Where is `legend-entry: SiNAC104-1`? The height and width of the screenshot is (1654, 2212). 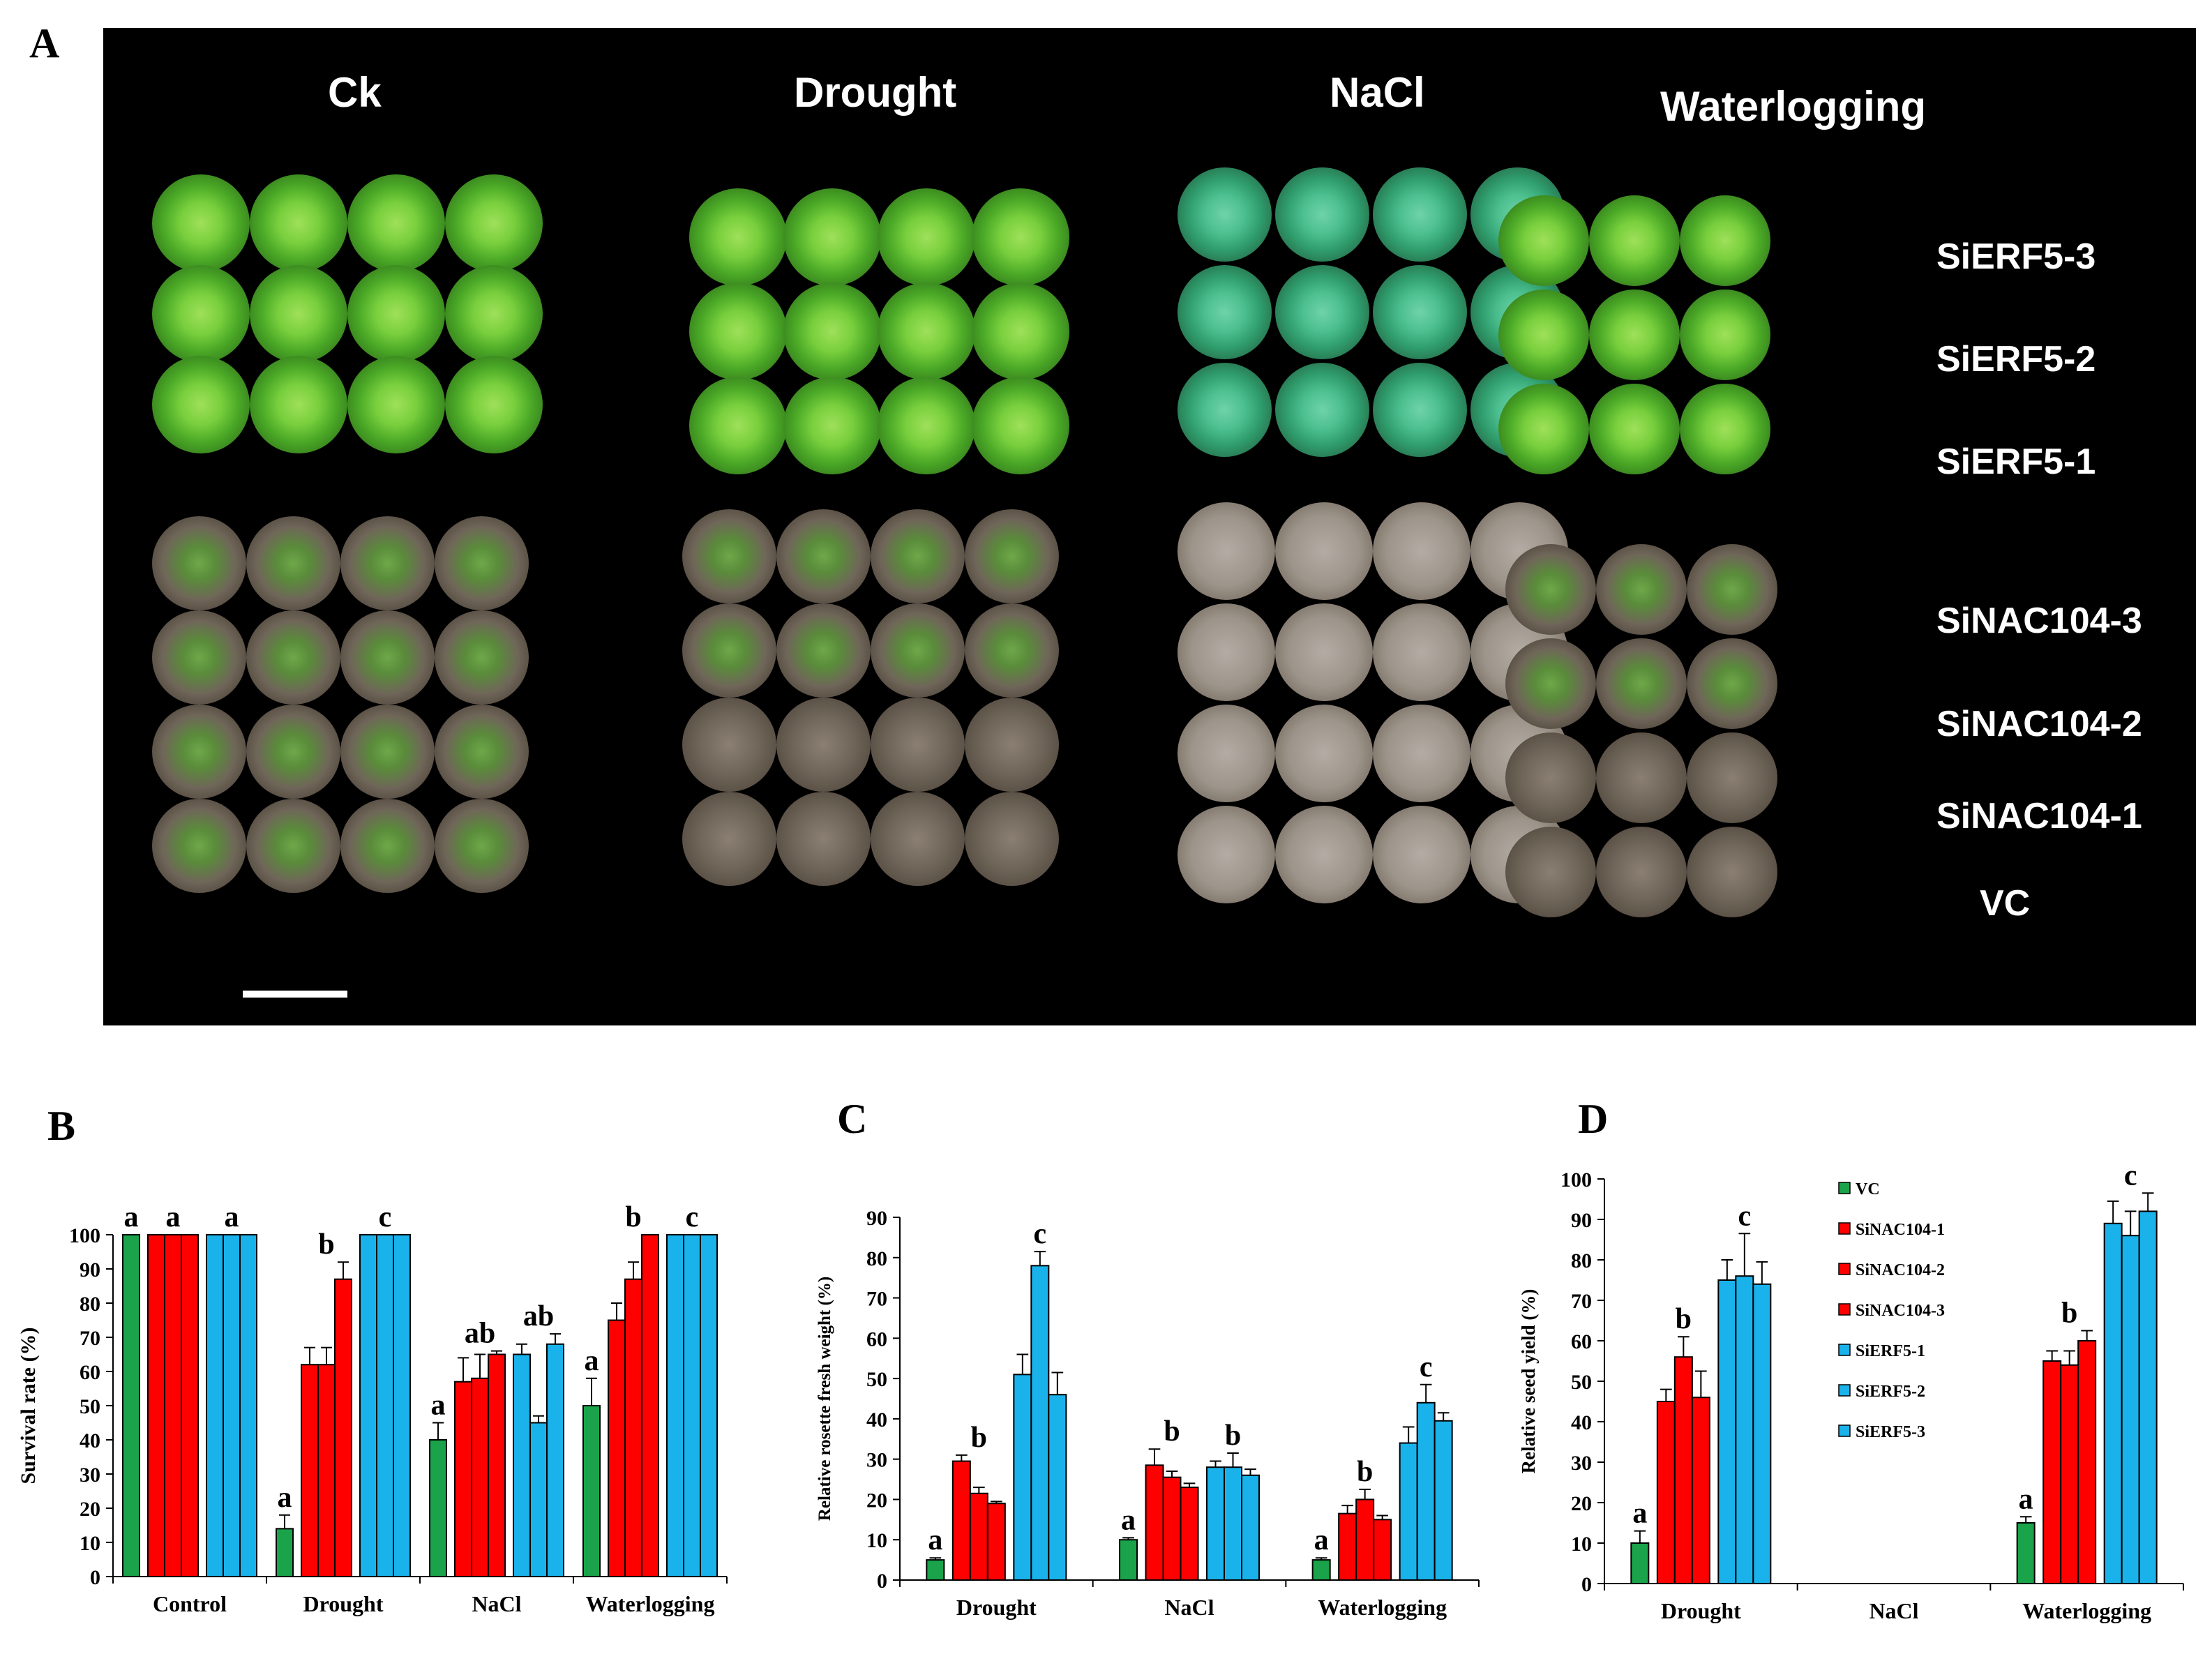
legend-entry: SiNAC104-1 is located at coordinates (1901, 1230).